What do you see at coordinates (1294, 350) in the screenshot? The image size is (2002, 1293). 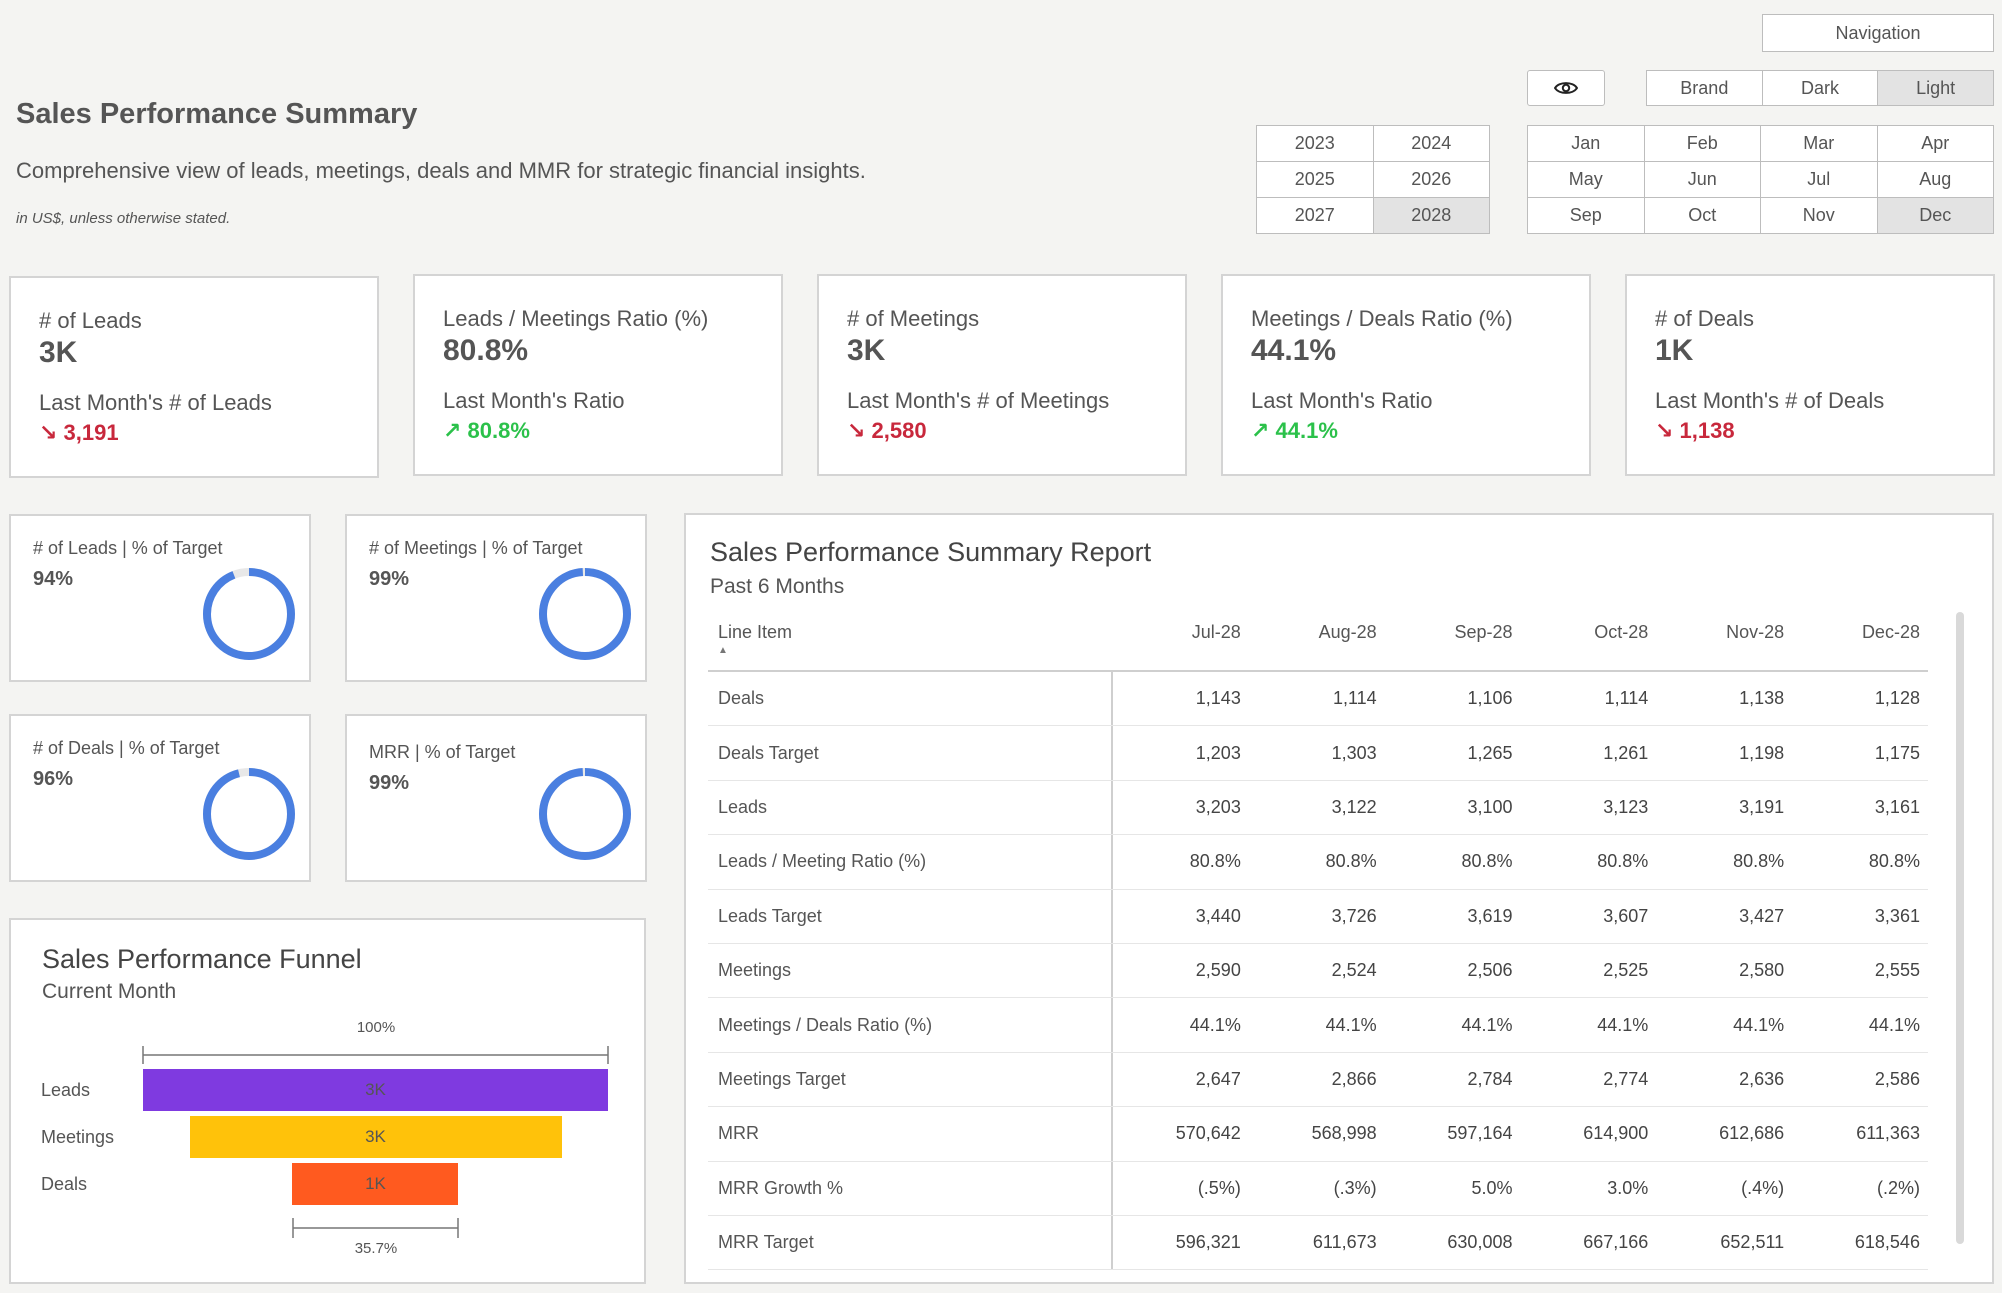 I see `kpi-value: 44.1%` at bounding box center [1294, 350].